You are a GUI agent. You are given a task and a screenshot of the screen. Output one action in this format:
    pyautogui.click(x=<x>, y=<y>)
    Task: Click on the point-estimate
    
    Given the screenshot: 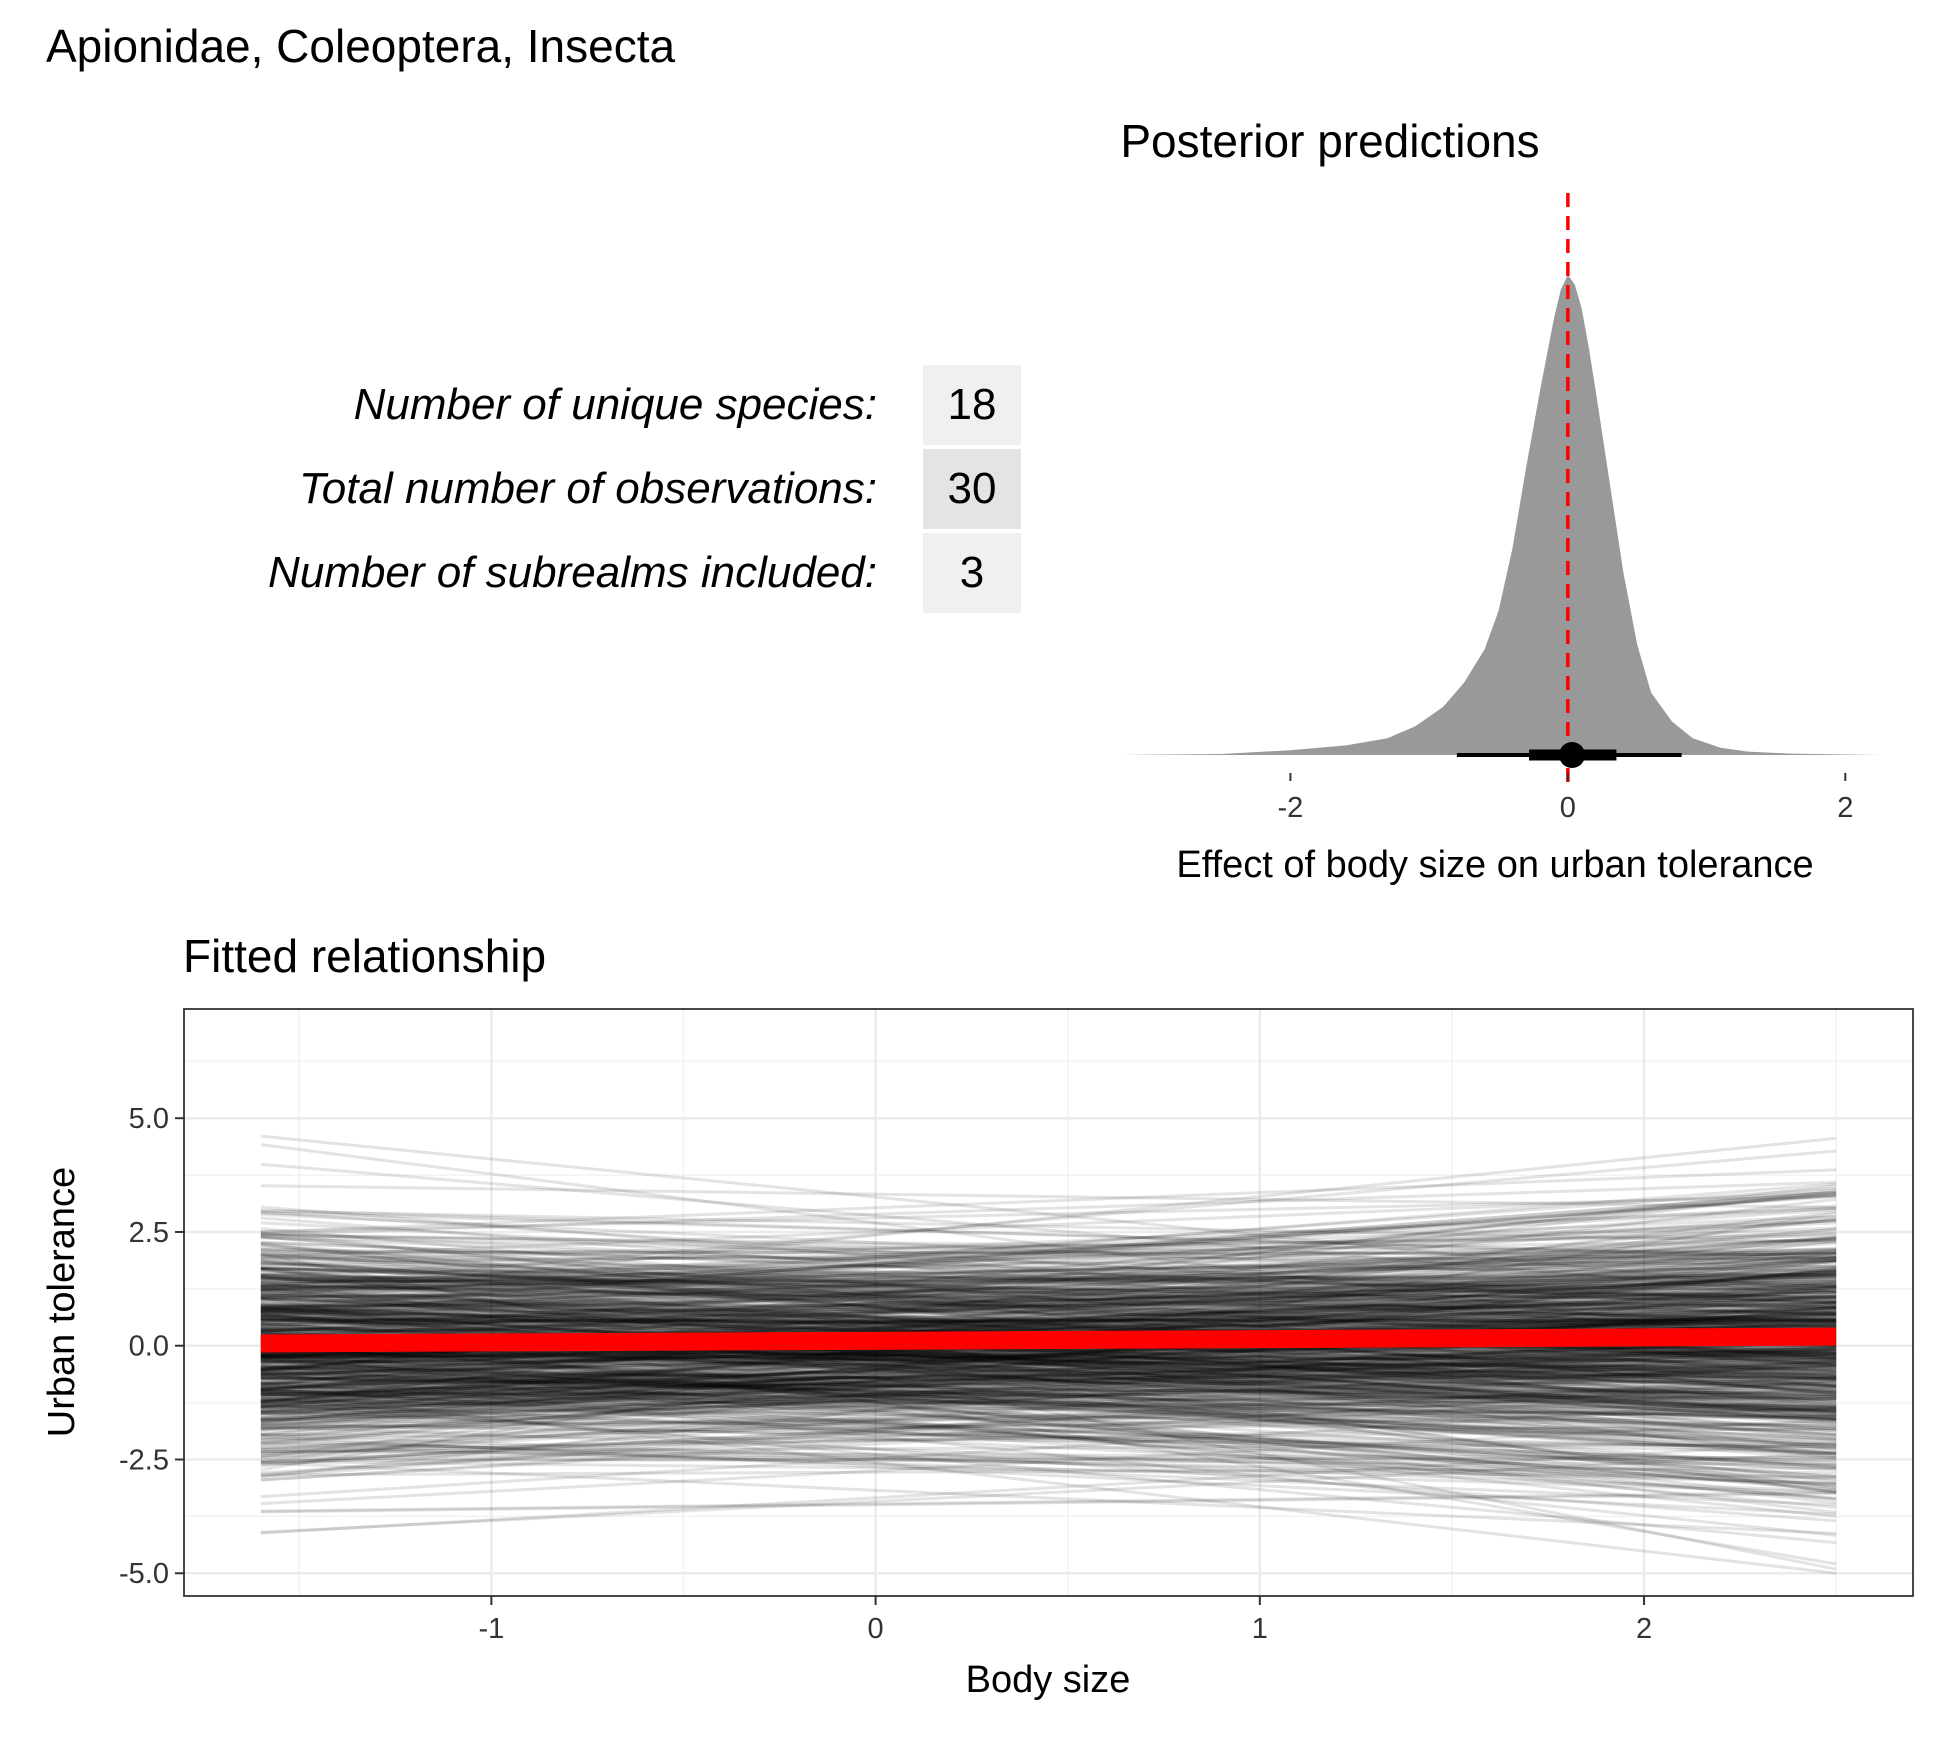 What is the action you would take?
    pyautogui.click(x=1572, y=755)
    